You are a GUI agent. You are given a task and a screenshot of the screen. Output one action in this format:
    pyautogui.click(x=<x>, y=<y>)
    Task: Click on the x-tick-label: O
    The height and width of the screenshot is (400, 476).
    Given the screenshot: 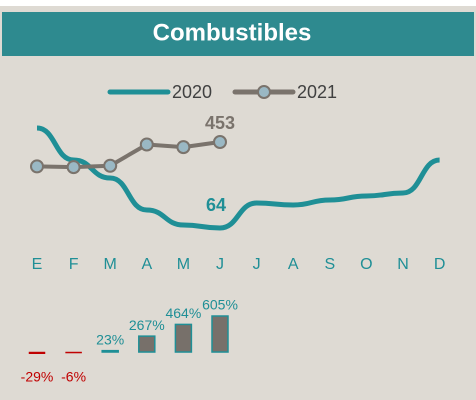 What is the action you would take?
    pyautogui.click(x=366, y=264)
    